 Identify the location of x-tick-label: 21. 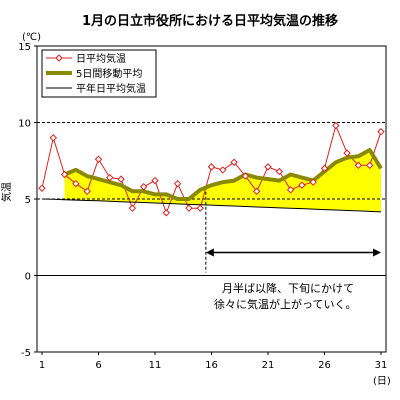
(268, 365).